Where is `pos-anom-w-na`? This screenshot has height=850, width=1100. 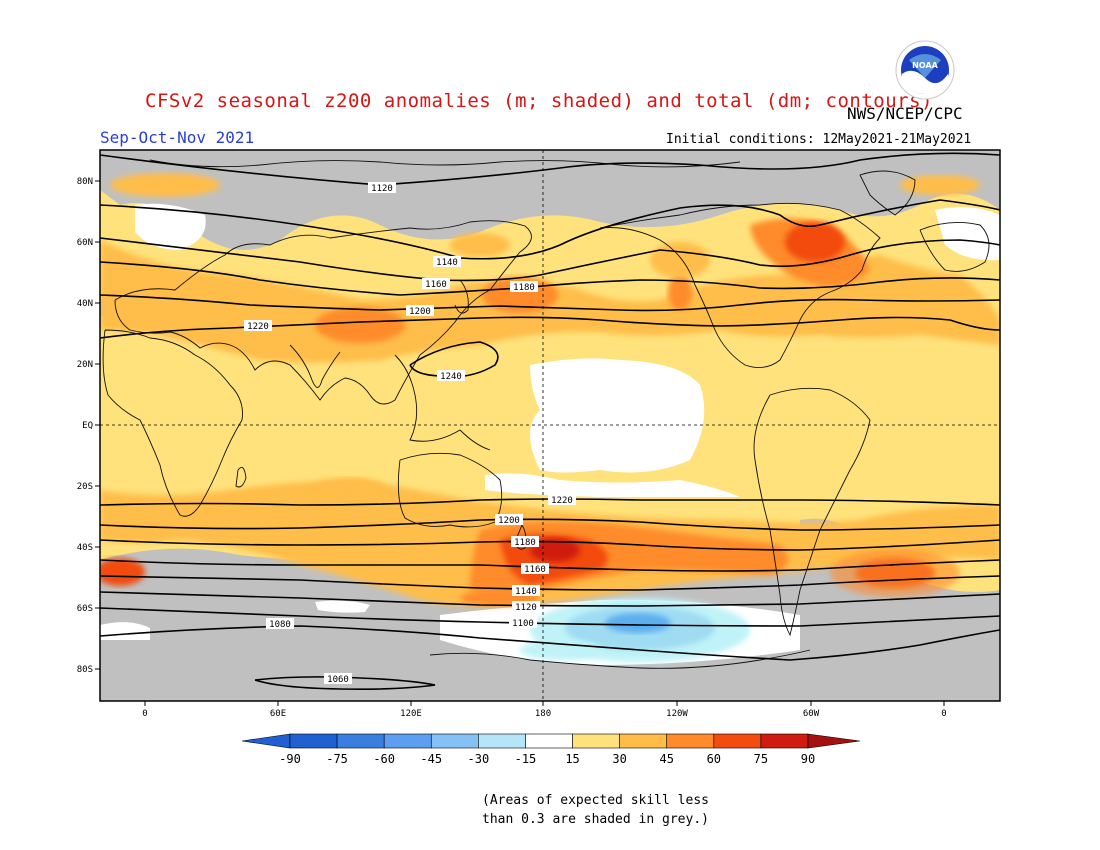
pos-anom-w-na is located at coordinates (680, 292).